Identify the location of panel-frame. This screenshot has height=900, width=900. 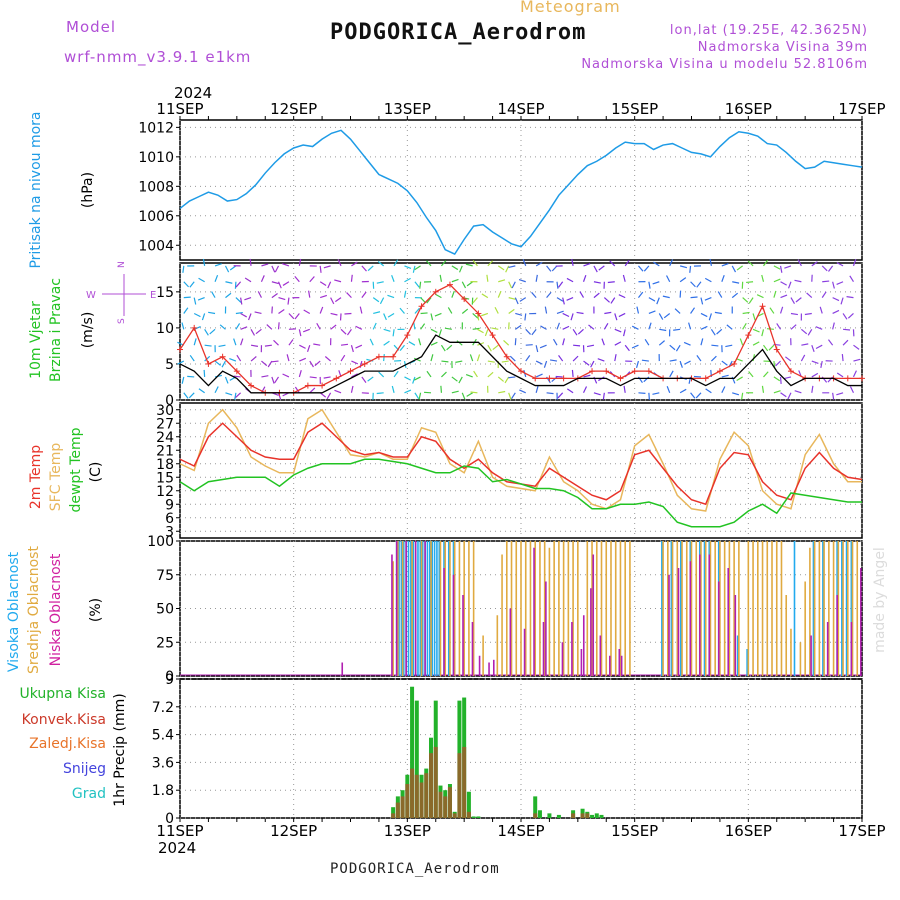
(521, 331).